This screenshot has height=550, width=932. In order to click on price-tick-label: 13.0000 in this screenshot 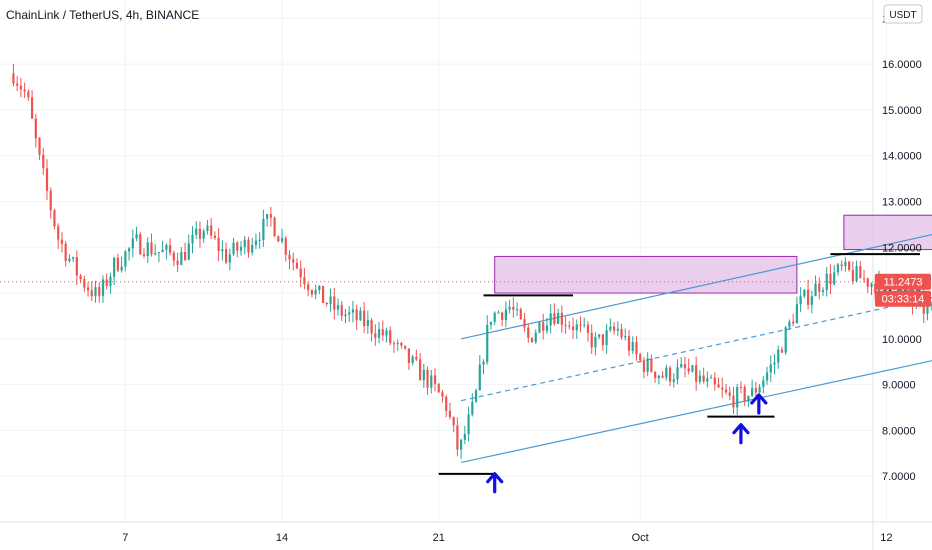, I will do `click(902, 202)`.